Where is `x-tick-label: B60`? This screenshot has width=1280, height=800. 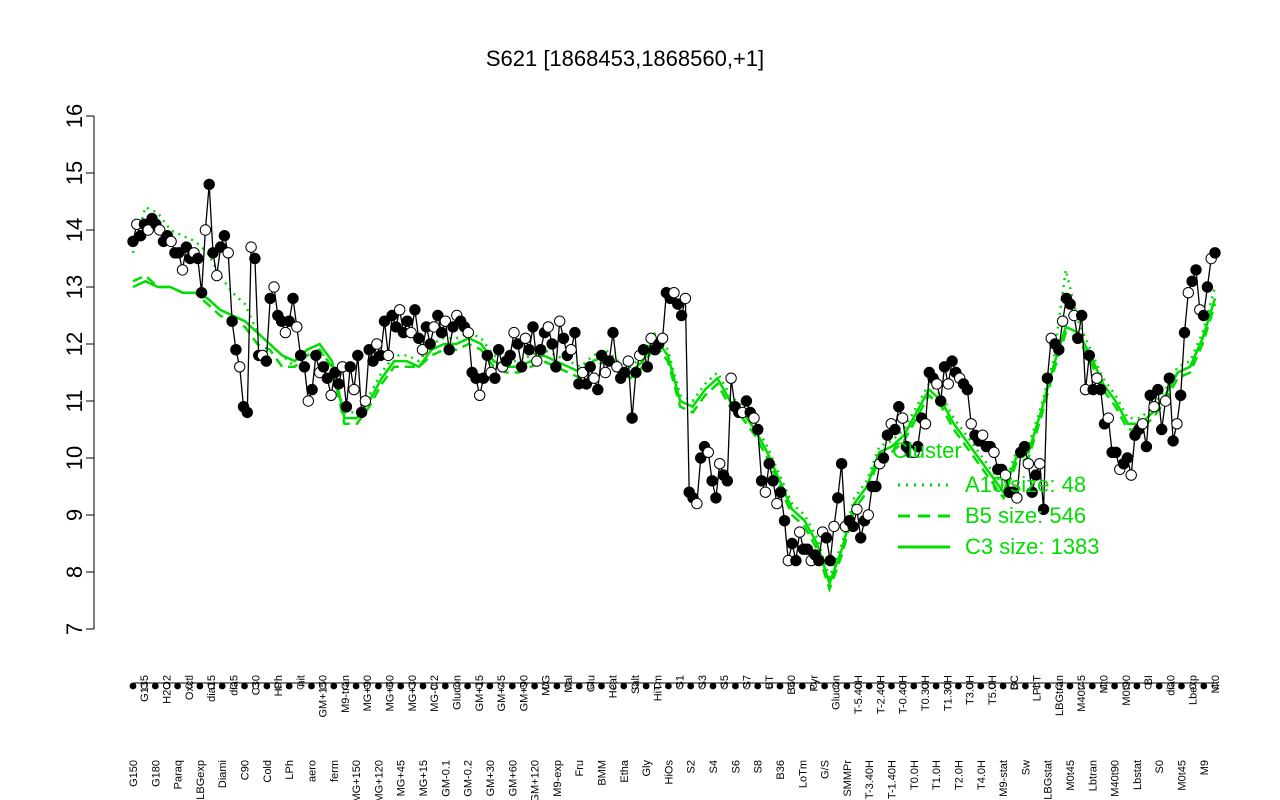 x-tick-label: B60 is located at coordinates (792, 685).